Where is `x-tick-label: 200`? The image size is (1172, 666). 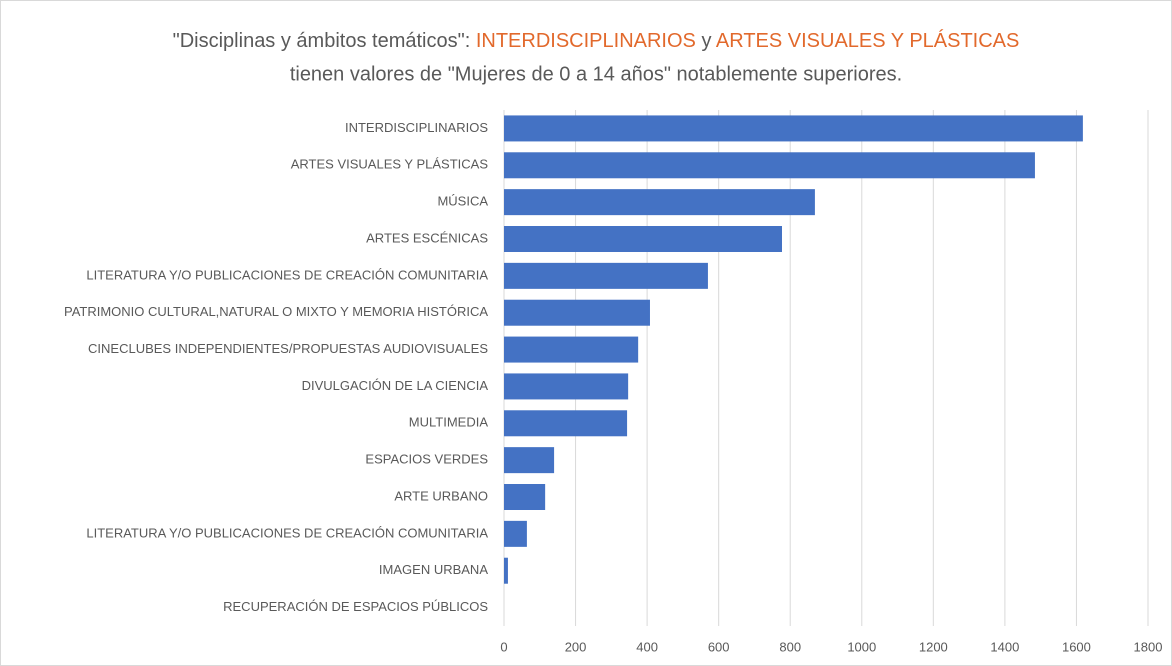
x-tick-label: 200 is located at coordinates (576, 646).